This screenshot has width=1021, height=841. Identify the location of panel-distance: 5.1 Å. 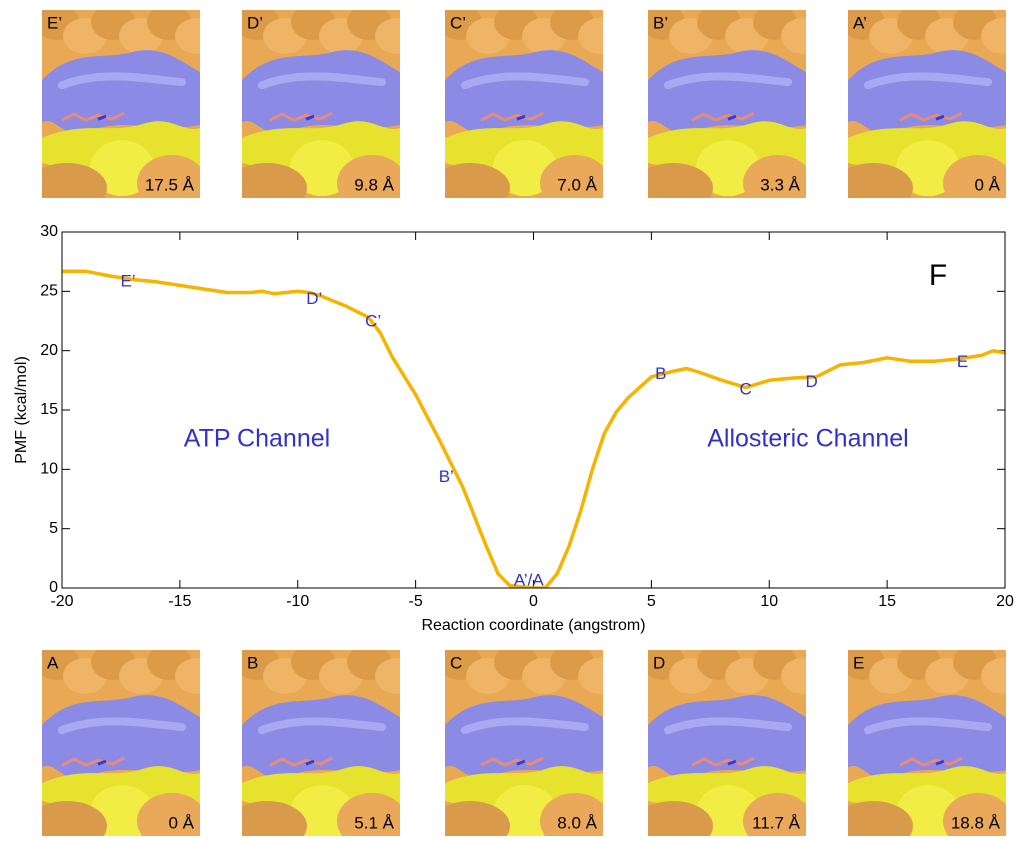
(374, 822).